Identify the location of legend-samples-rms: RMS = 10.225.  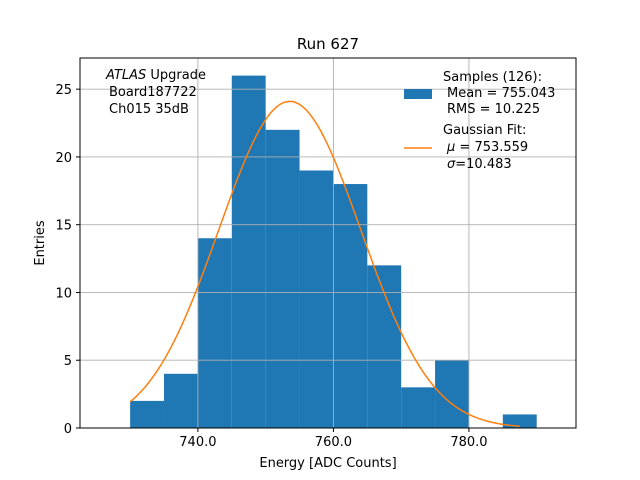
(493, 109).